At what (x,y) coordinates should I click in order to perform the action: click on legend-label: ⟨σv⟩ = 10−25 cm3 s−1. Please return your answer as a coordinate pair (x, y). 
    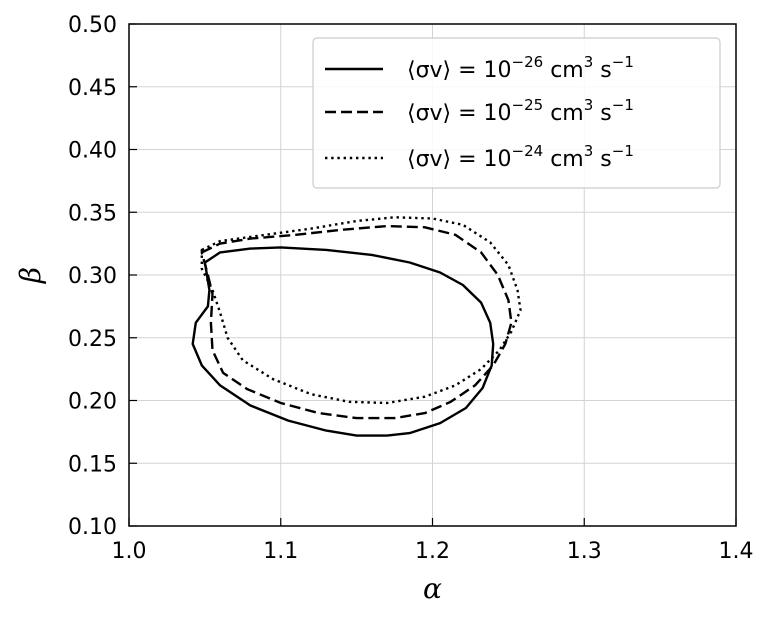
    Looking at the image, I should click on (520, 111).